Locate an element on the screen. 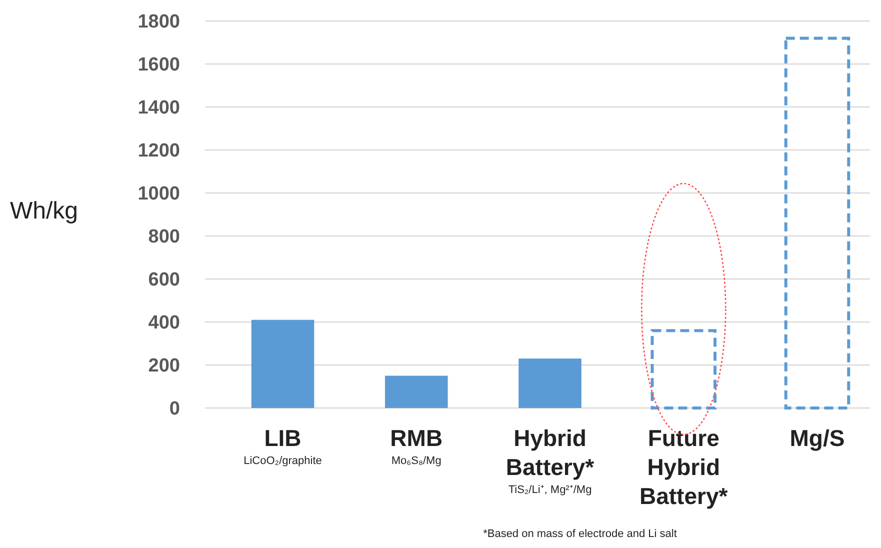 The width and height of the screenshot is (881, 548). x-tick-label: LIB LiCoO₂/graphite is located at coordinates (283, 446).